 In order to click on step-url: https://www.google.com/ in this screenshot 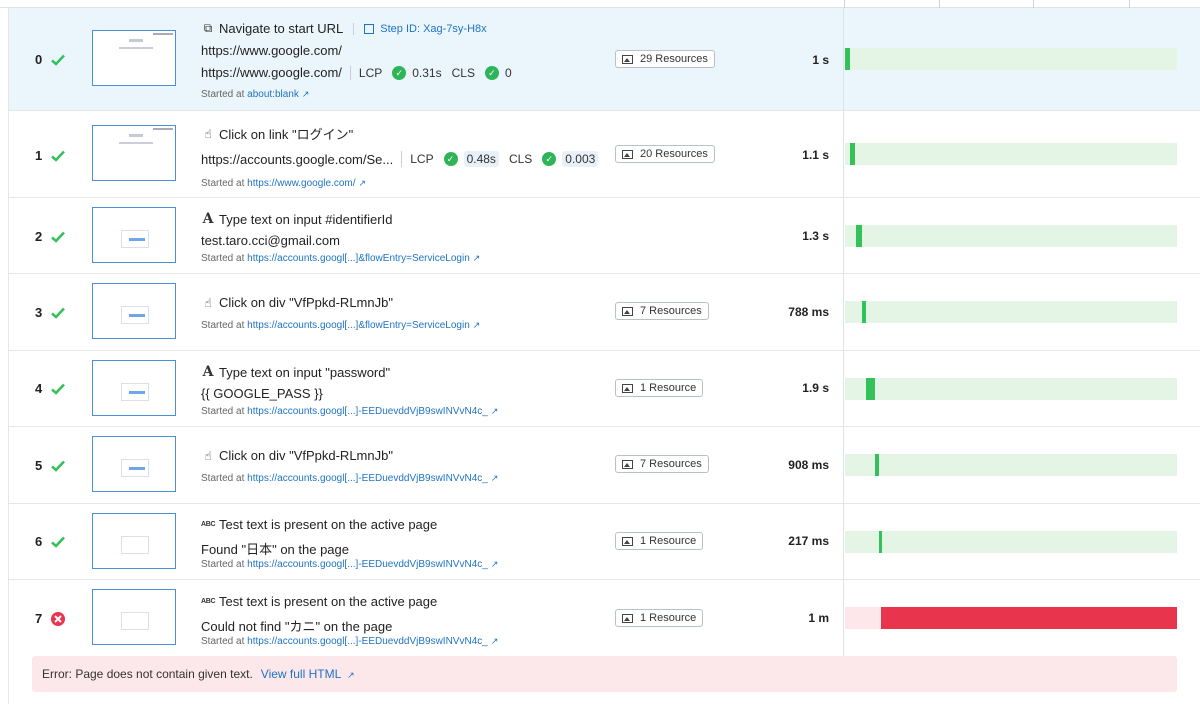, I will do `click(271, 72)`.